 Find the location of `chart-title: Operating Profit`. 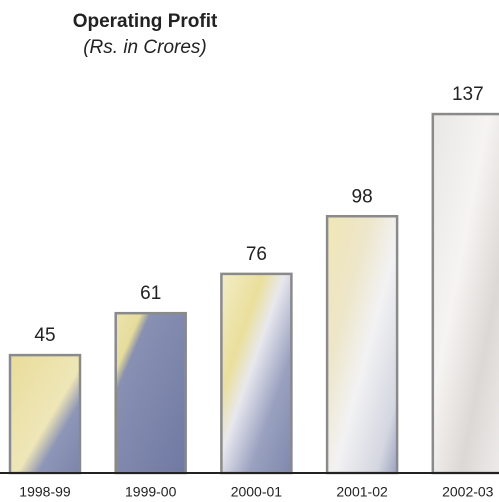

chart-title: Operating Profit is located at coordinates (145, 21).